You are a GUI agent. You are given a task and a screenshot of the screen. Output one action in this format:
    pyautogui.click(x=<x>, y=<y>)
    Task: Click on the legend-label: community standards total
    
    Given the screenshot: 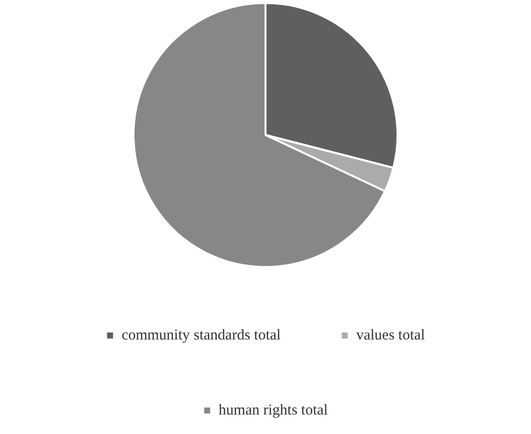 What is the action you would take?
    pyautogui.click(x=201, y=335)
    